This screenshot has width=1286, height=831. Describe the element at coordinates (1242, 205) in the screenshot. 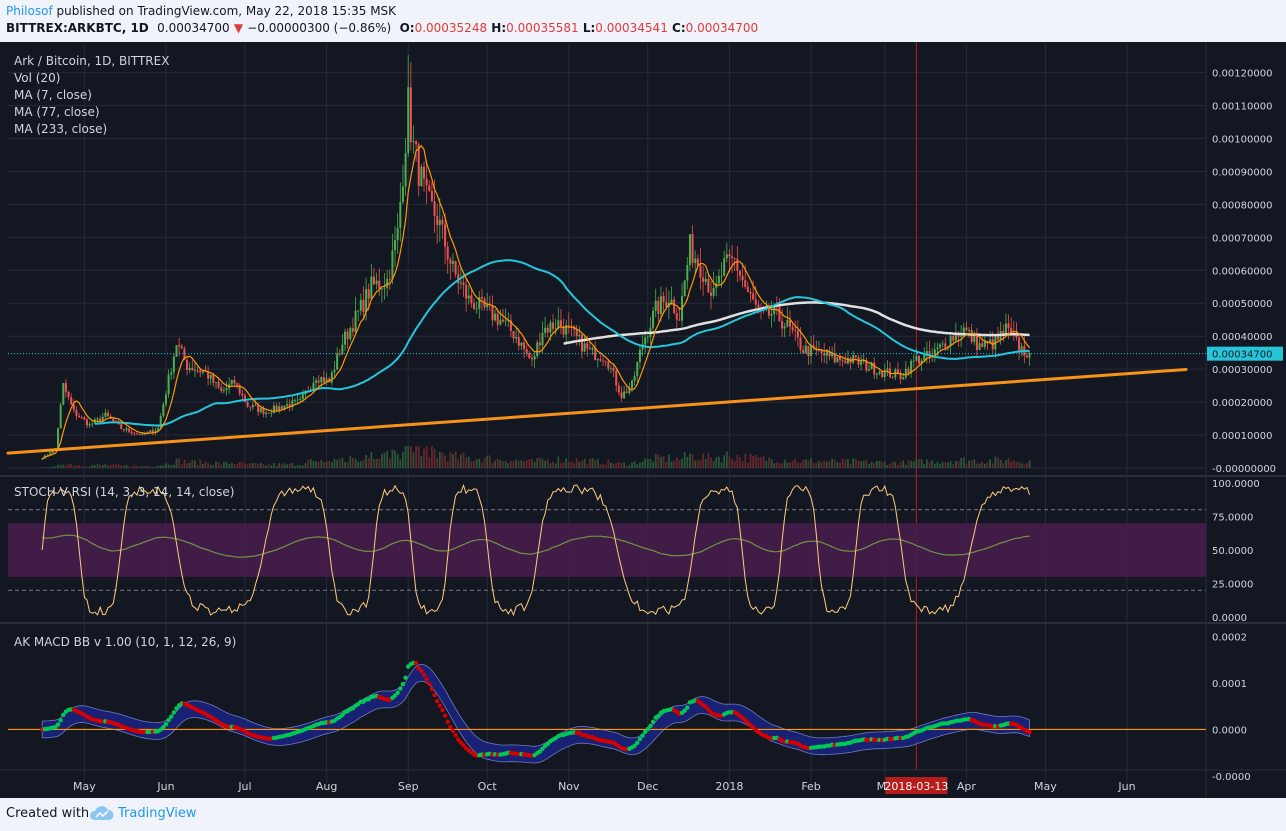

I see `price-tick-label: 0.00080000` at that location.